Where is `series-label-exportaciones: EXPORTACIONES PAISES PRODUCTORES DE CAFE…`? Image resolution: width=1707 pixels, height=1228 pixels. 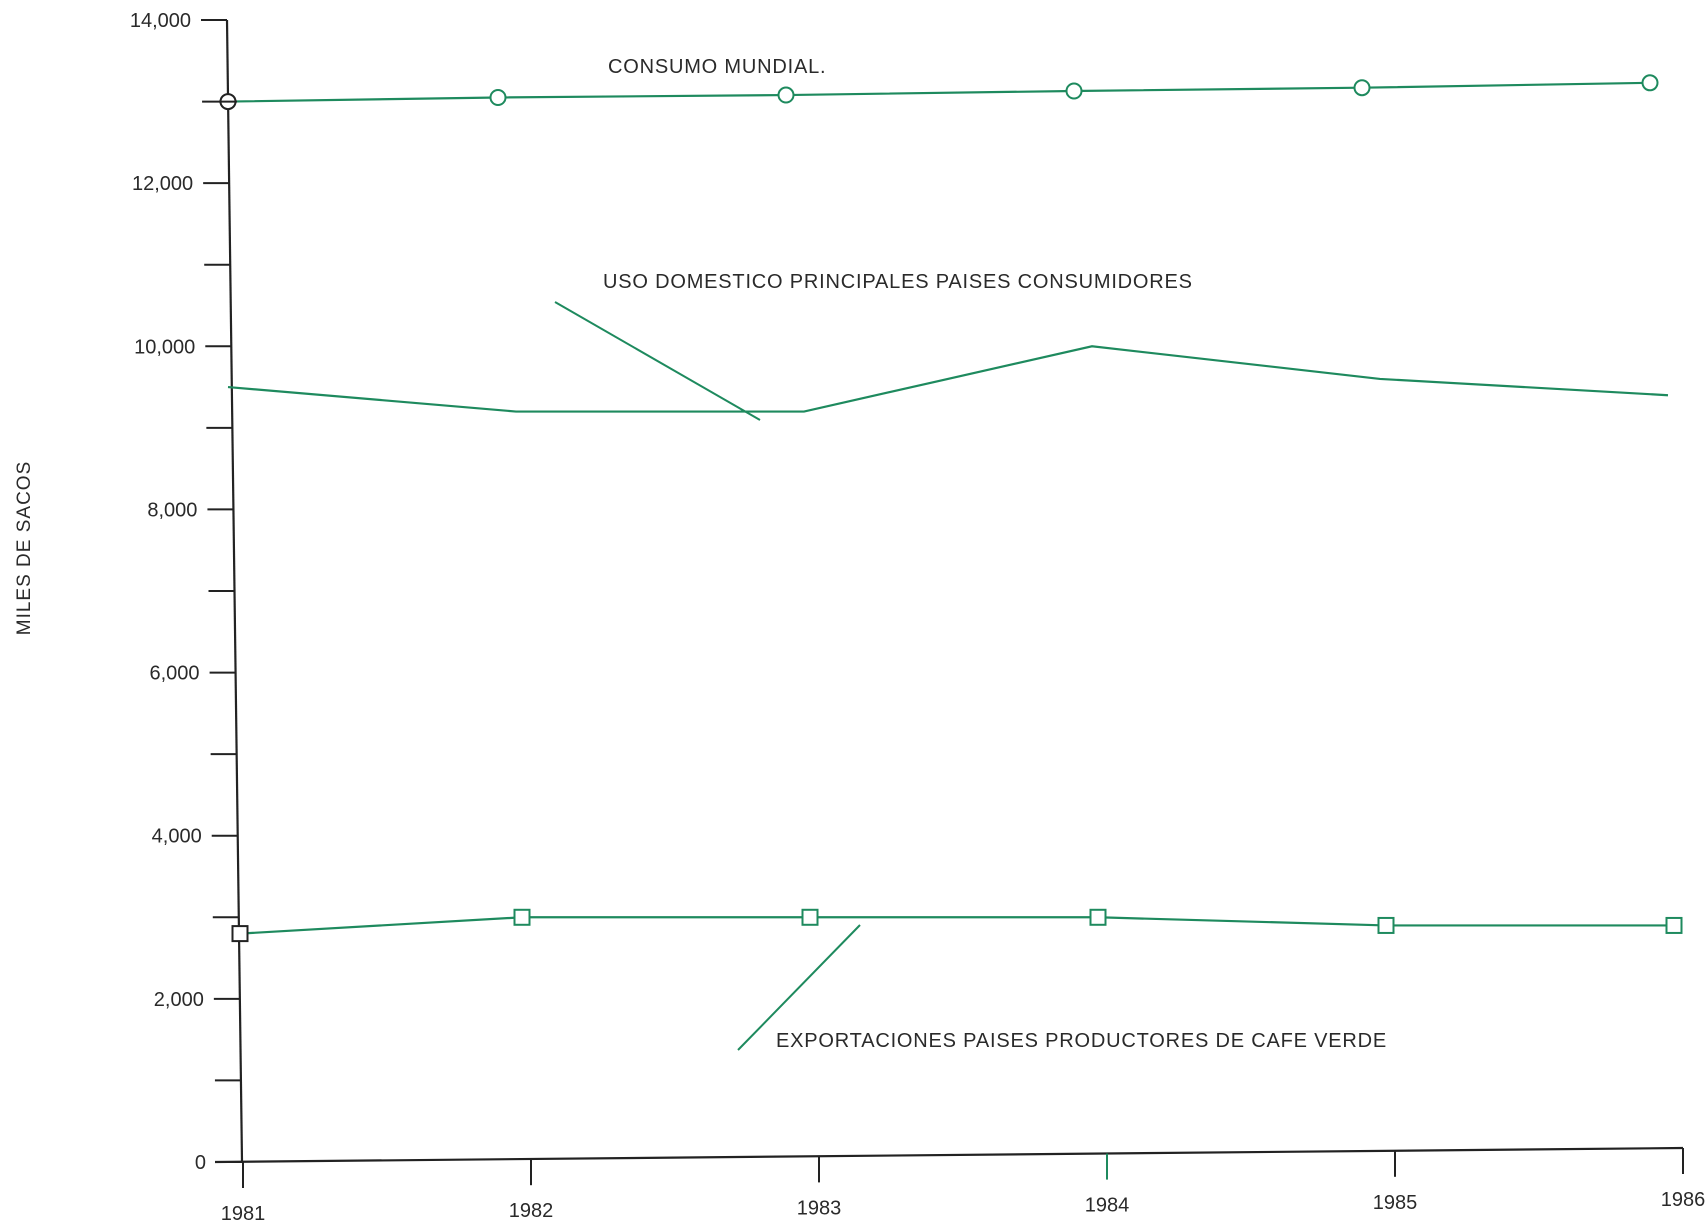
series-label-exportaciones: EXPORTACIONES PAISES PRODUCTORES DE CAFE… is located at coordinates (1081, 1041).